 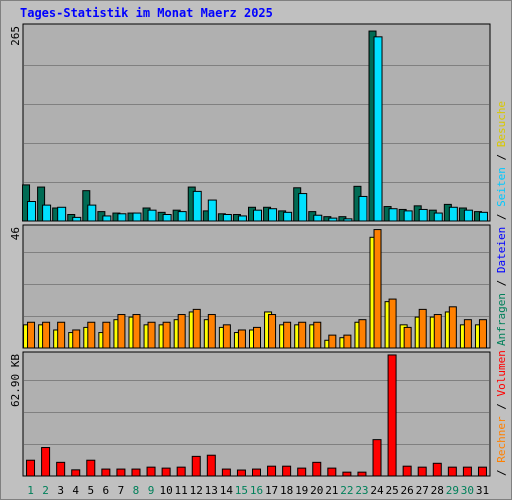 I want to click on legend-entry: Volumen, so click(x=501, y=376).